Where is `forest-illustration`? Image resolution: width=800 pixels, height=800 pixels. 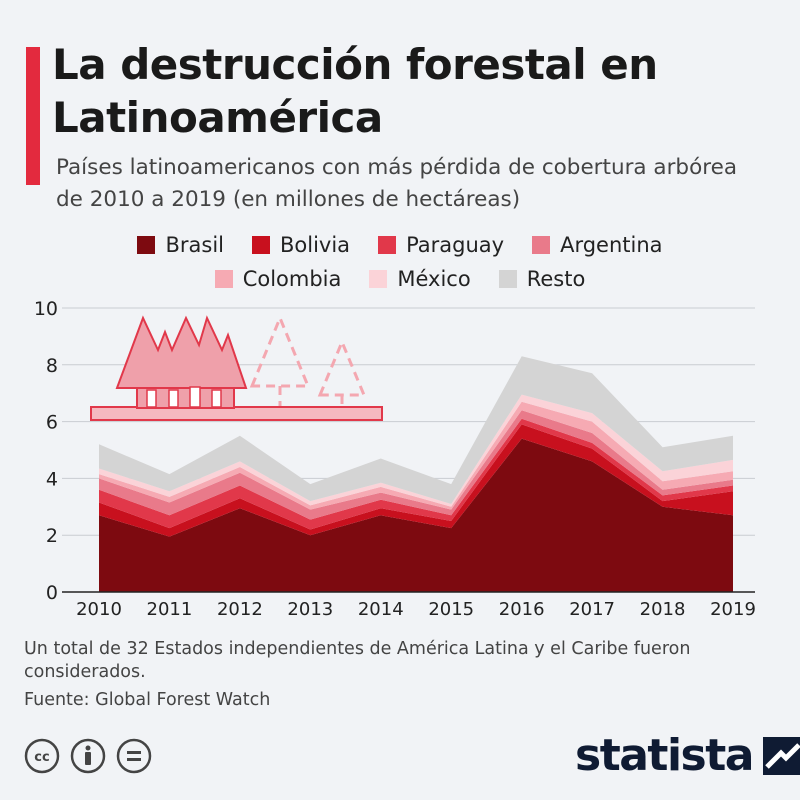
forest-illustration is located at coordinates (236, 367).